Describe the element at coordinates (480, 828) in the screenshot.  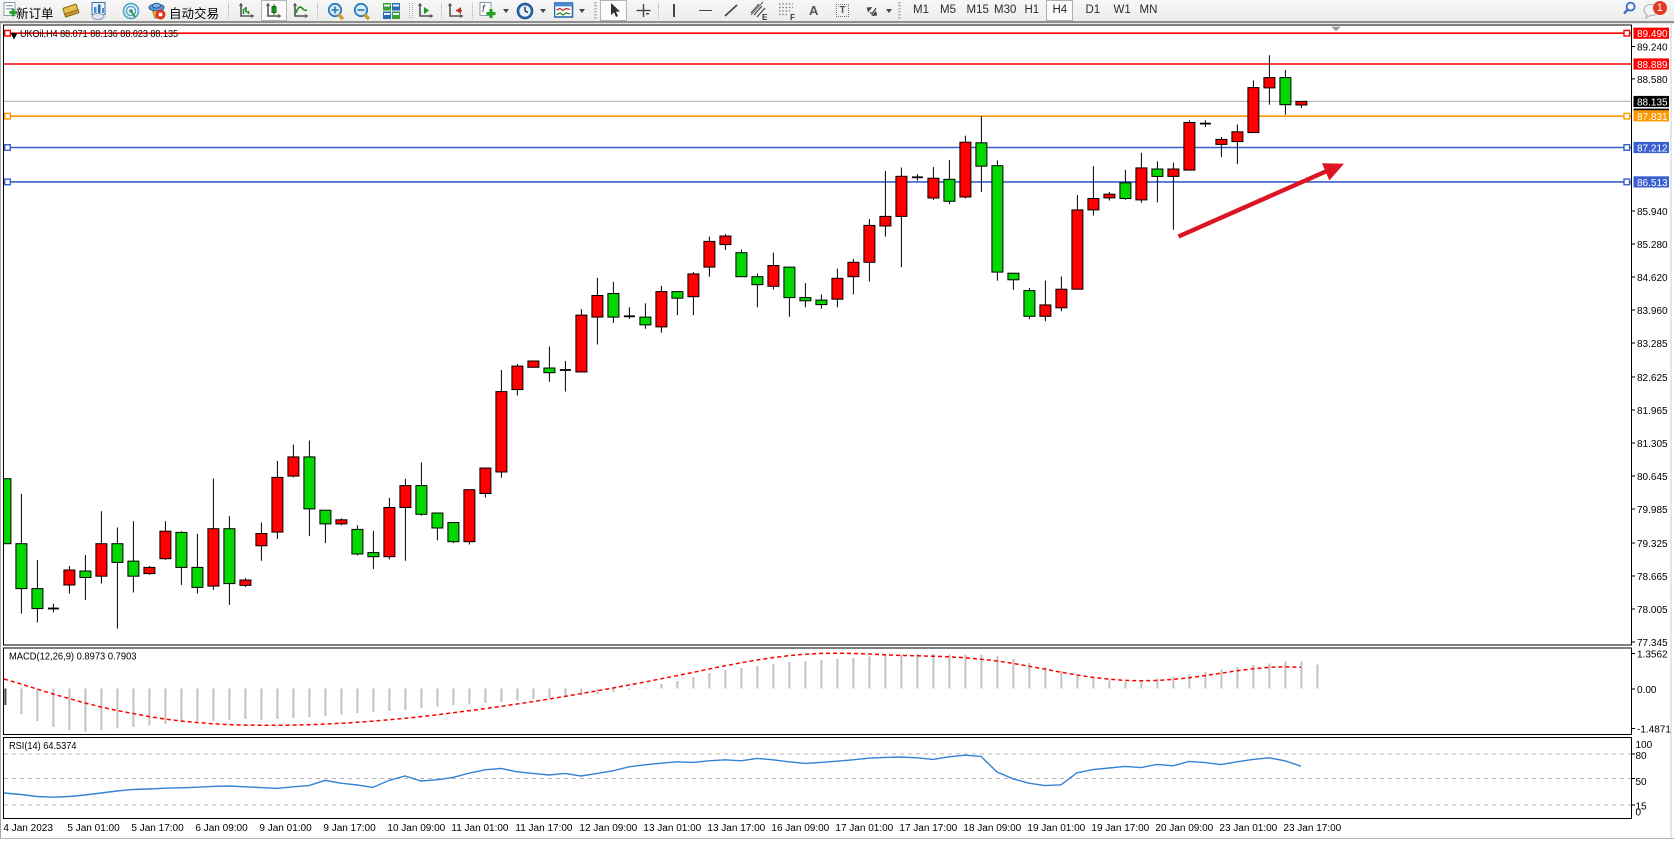
I see `svg-text: 11 Jan 01:00` at that location.